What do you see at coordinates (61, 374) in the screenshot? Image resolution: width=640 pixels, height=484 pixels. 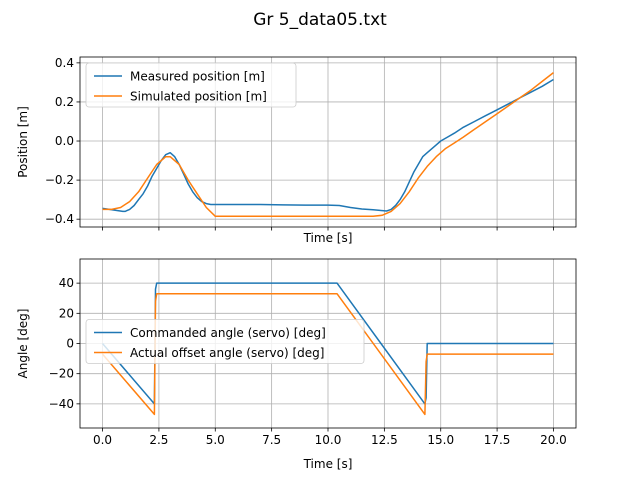 I see `y-tick-label: −20` at bounding box center [61, 374].